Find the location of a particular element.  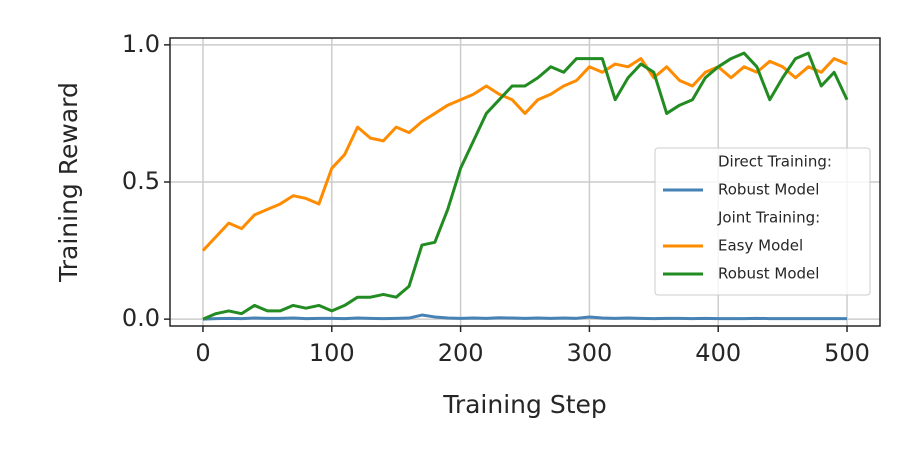

series-line is located at coordinates (525, 317).